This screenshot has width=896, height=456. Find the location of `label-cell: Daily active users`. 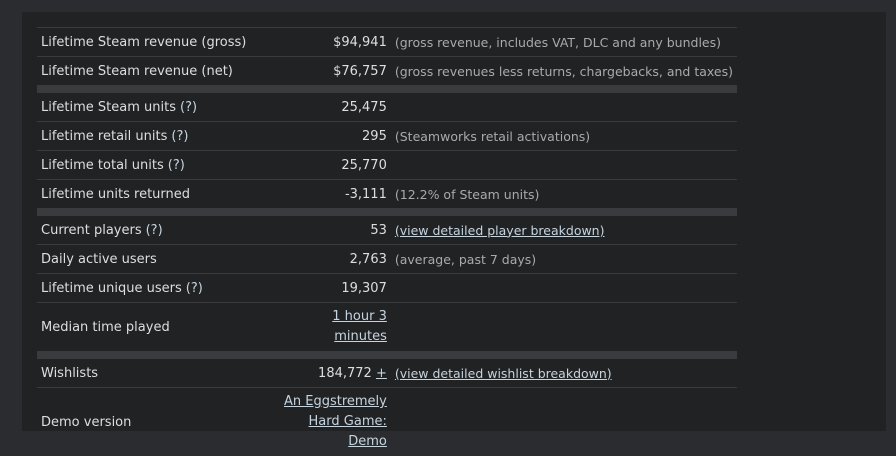

label-cell: Daily active users is located at coordinates (154, 259).